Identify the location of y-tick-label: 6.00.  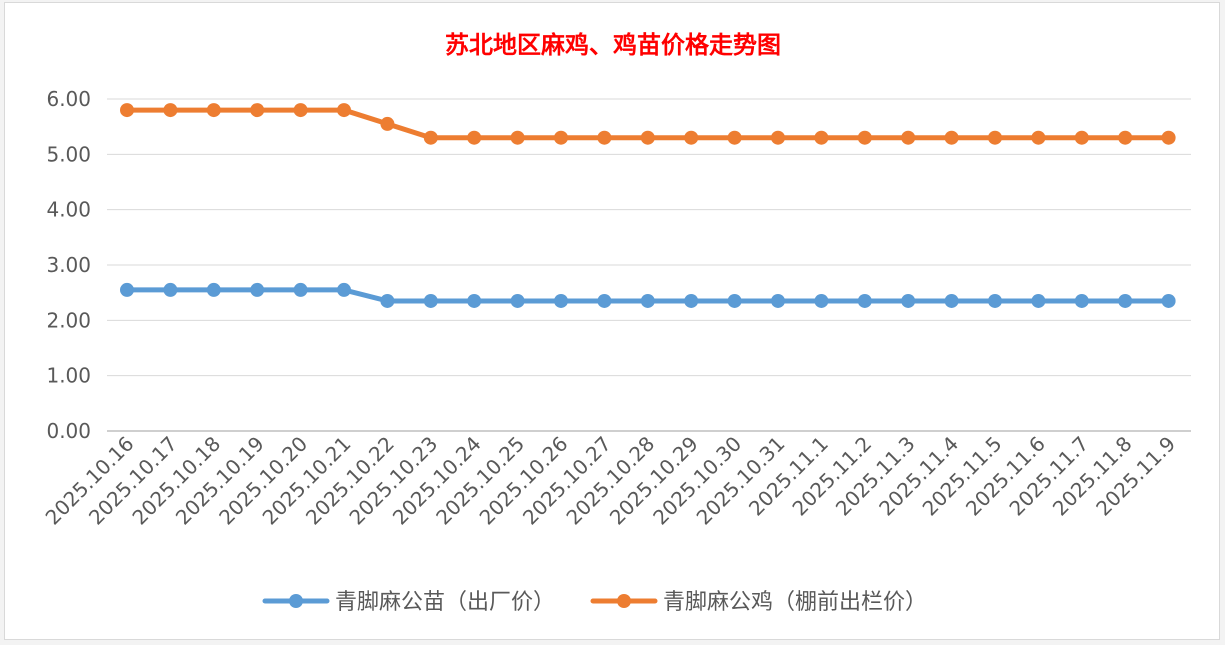
(68, 99).